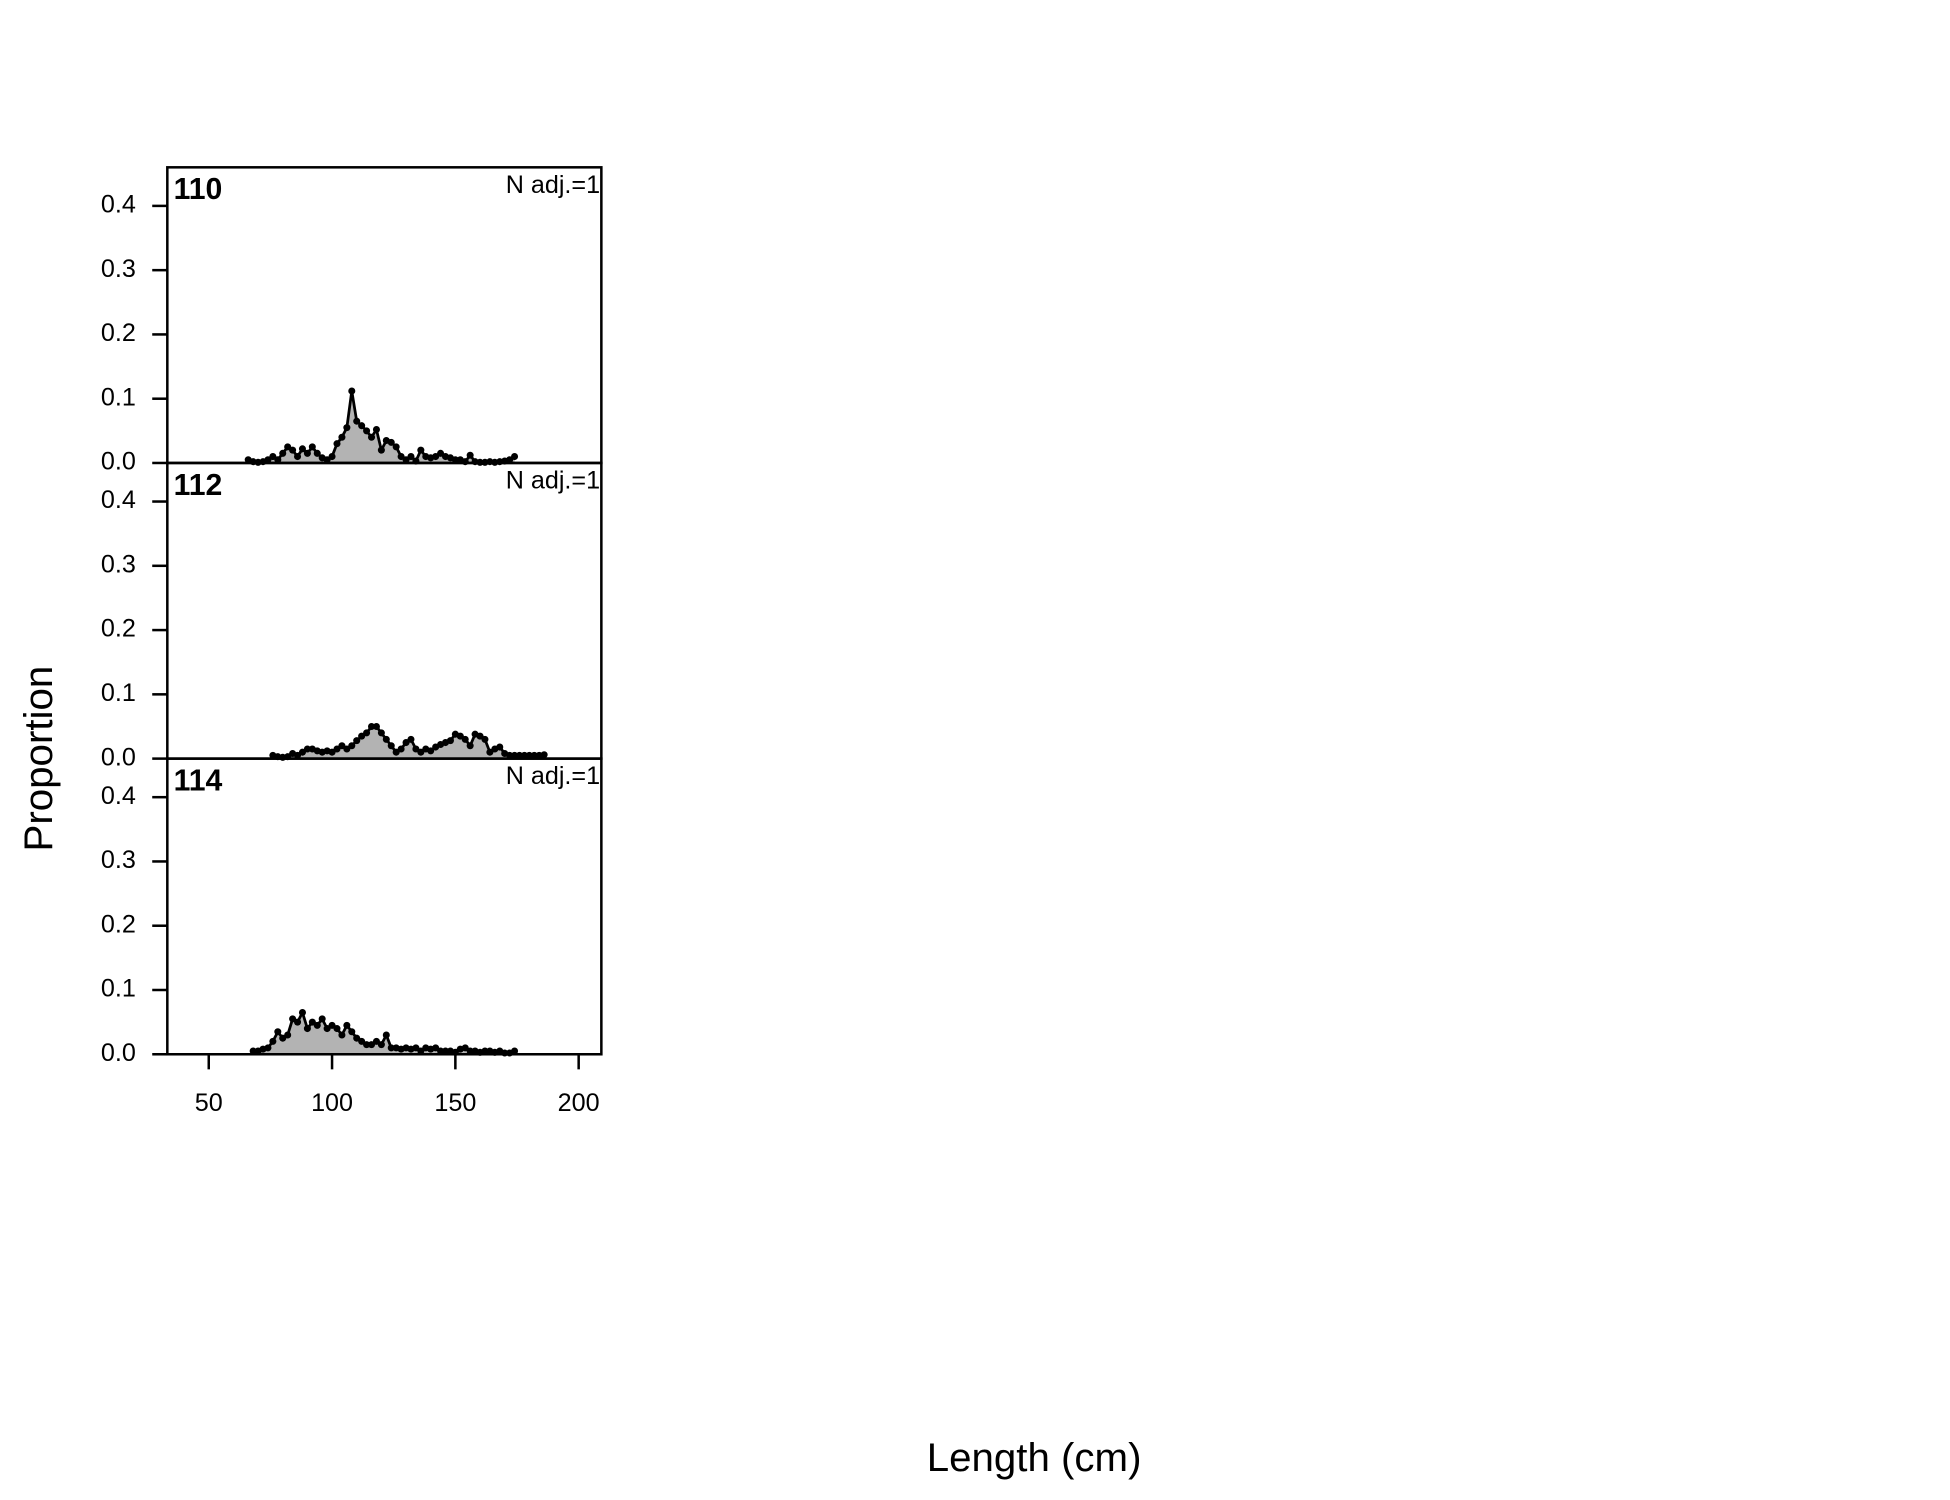 The image size is (1950, 1500). What do you see at coordinates (198, 189) in the screenshot?
I see `panel-title: 110` at bounding box center [198, 189].